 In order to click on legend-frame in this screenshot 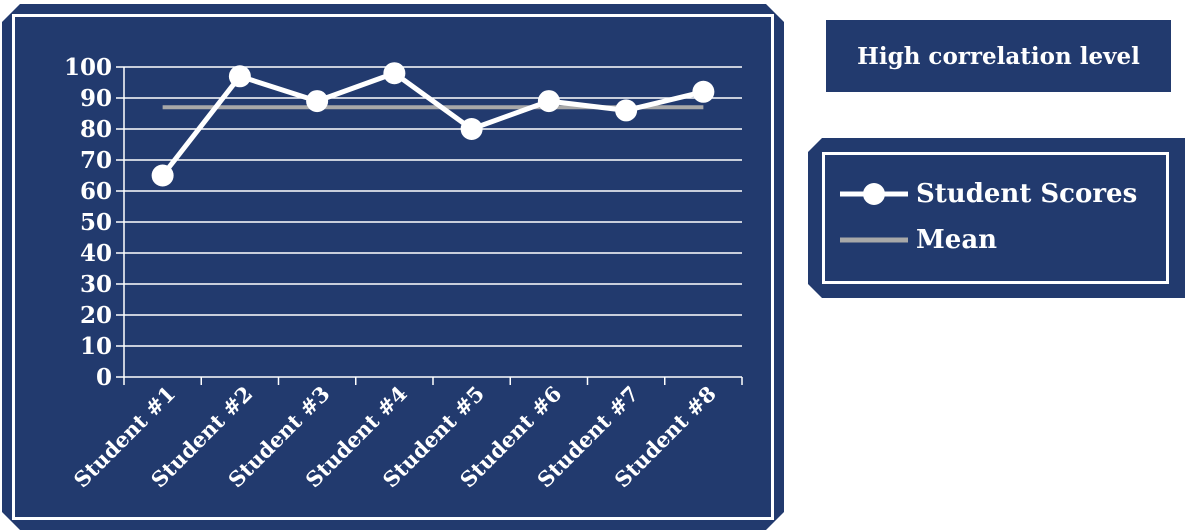, I will do `click(995, 218)`.